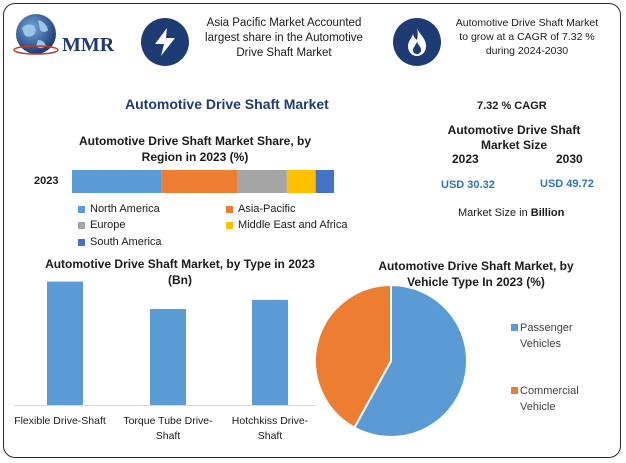 The height and width of the screenshot is (463, 626). What do you see at coordinates (546, 336) in the screenshot?
I see `legend-label: Passenger Vehicles` at bounding box center [546, 336].